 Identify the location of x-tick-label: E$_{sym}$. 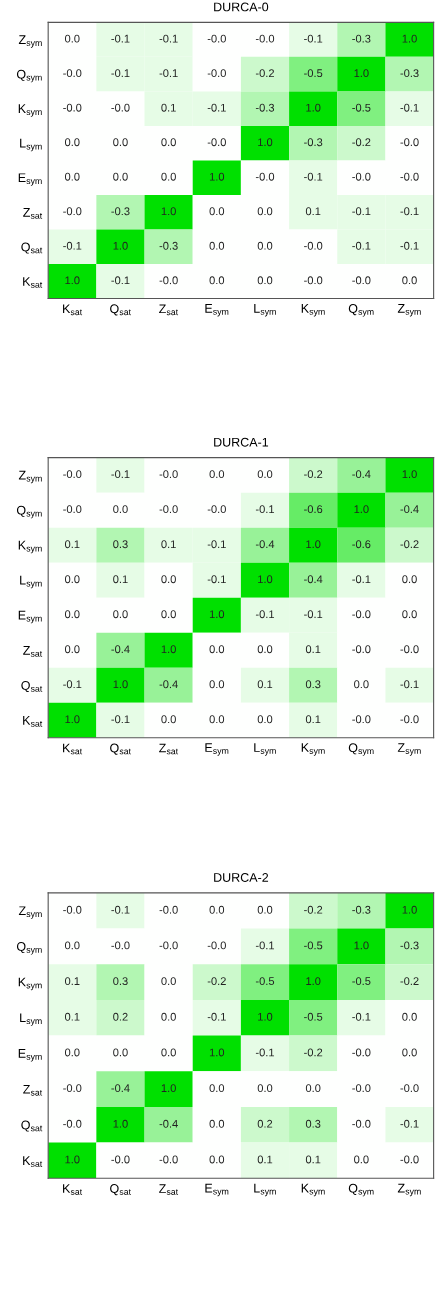
(217, 749).